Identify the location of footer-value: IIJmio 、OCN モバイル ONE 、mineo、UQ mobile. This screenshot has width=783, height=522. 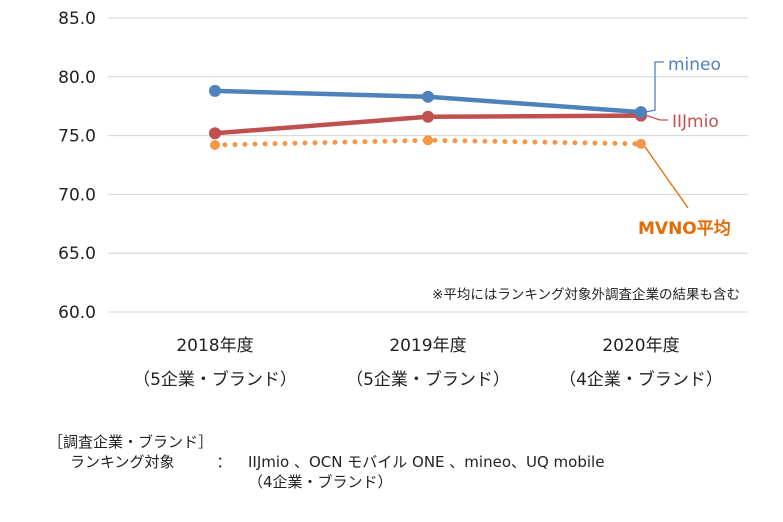
(426, 462).